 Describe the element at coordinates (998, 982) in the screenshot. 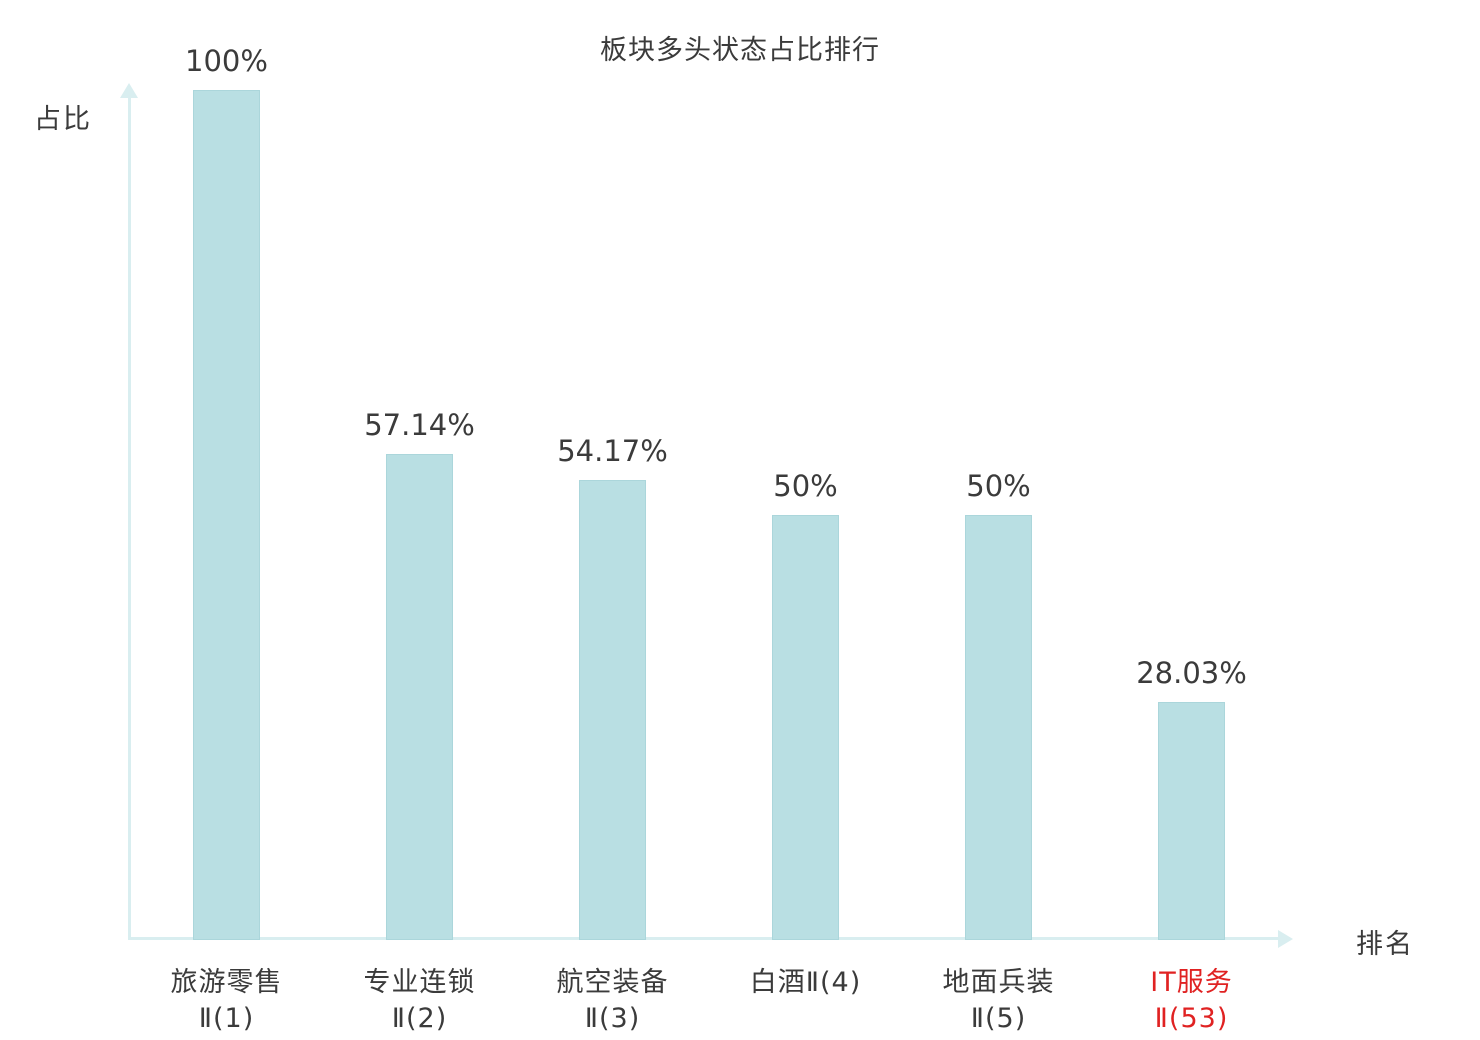

I see `bar-category-label-line: 地面兵装` at that location.